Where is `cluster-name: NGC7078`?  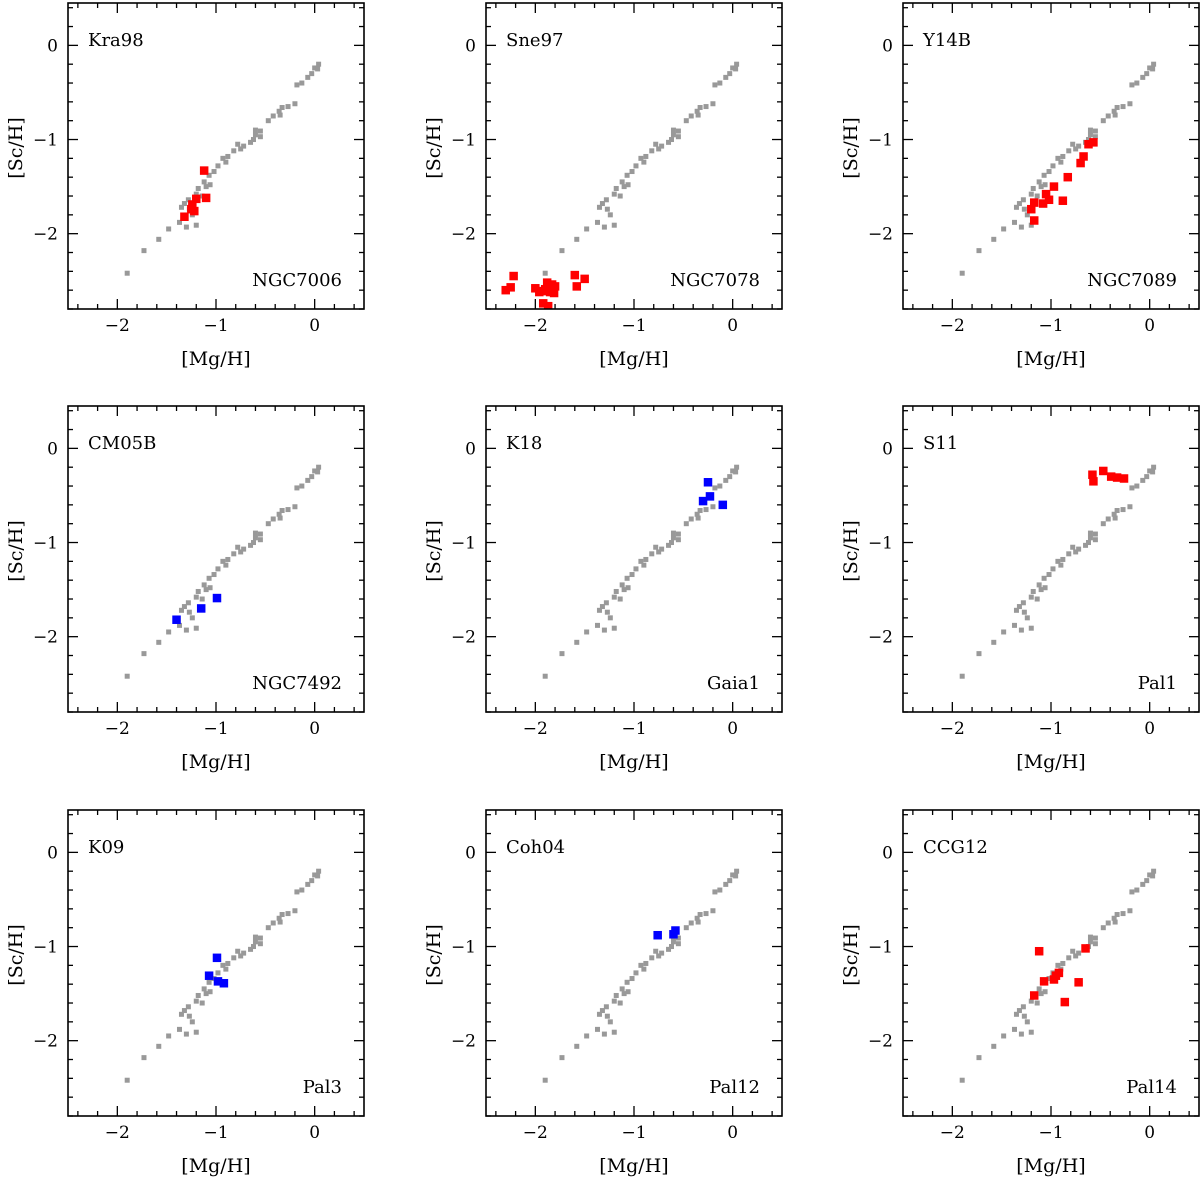 cluster-name: NGC7078 is located at coordinates (715, 280).